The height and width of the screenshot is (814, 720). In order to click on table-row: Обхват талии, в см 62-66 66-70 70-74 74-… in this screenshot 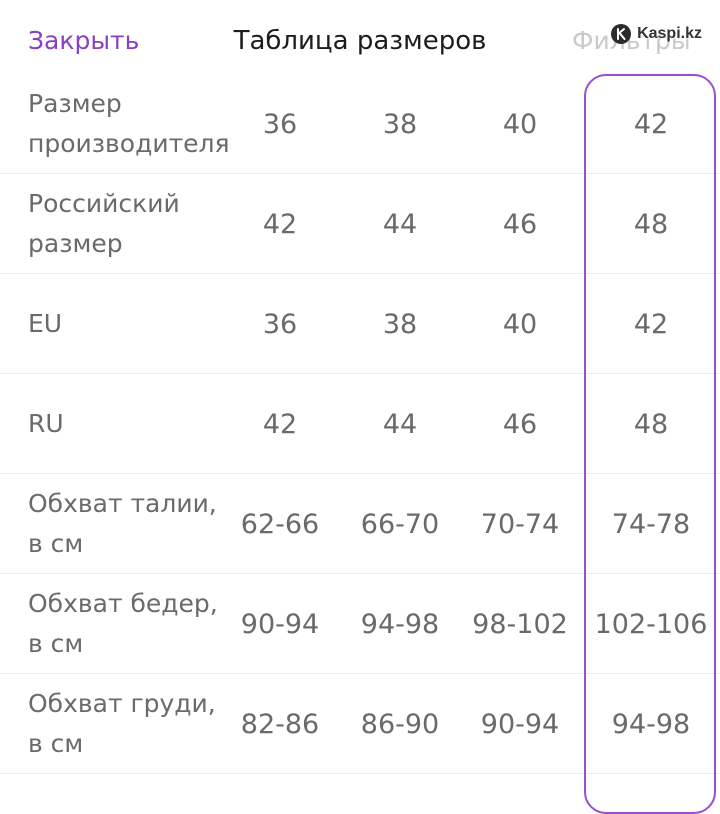, I will do `click(360, 524)`.